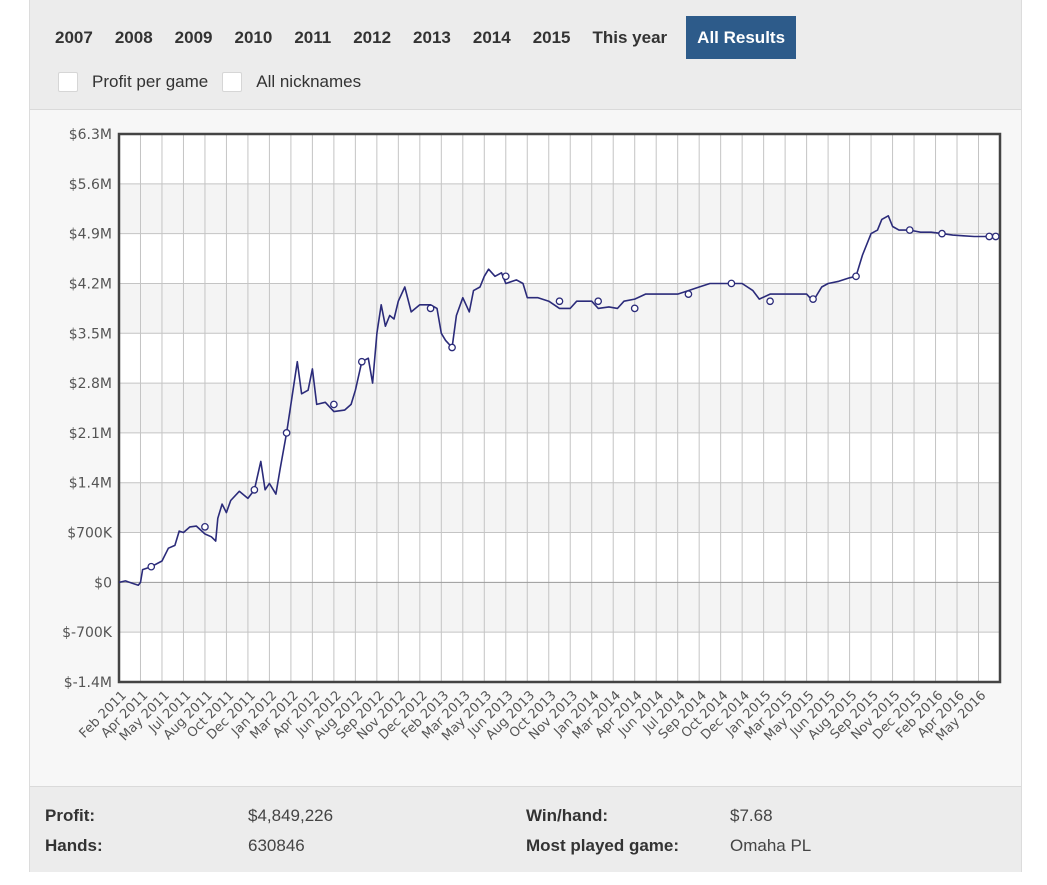 The width and height of the screenshot is (1047, 885). What do you see at coordinates (90, 534) in the screenshot?
I see `y-tick-label: $700K` at bounding box center [90, 534].